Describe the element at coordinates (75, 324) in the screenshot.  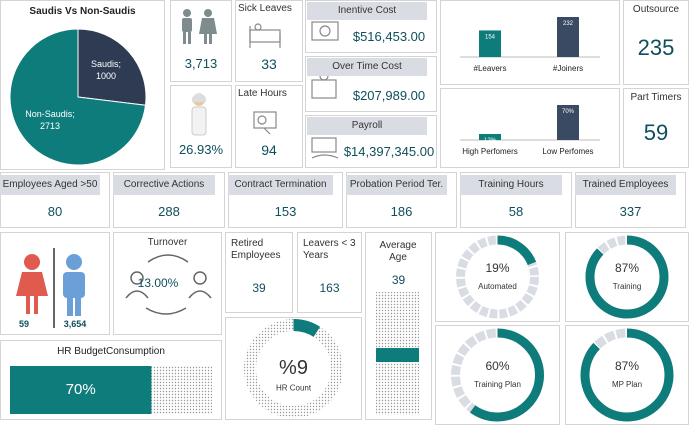
I see `male-count: 3,654` at that location.